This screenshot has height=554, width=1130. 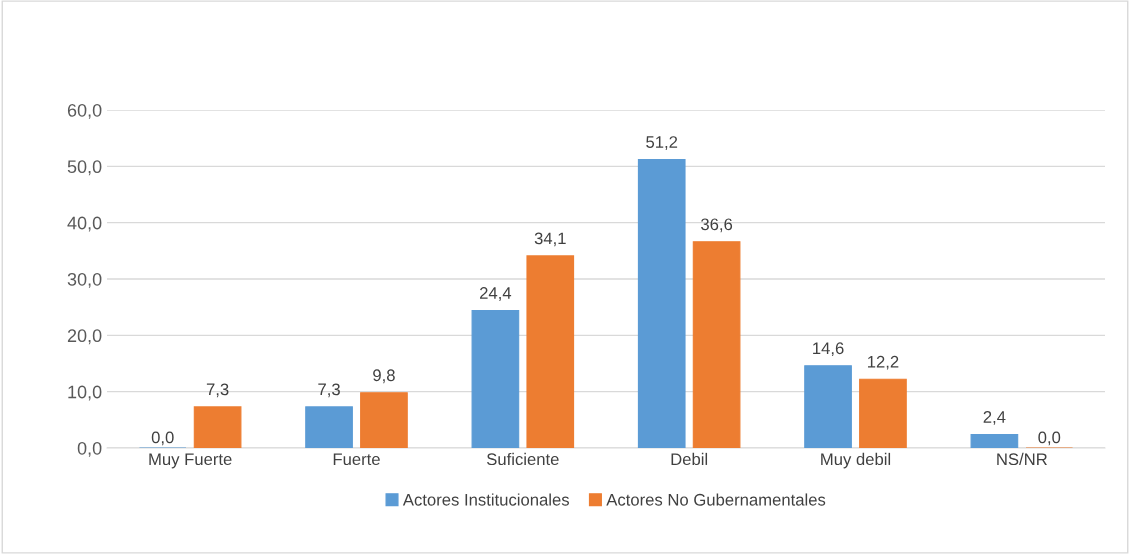 What do you see at coordinates (89, 449) in the screenshot?
I see `y-tick-label: 0,0` at bounding box center [89, 449].